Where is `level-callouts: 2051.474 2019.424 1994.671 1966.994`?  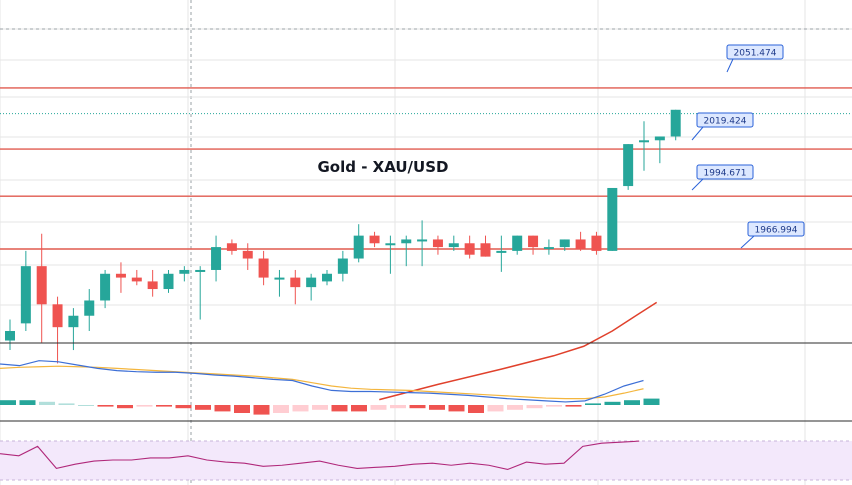
level-callouts: 2051.474 2019.424 1994.671 1966.994 is located at coordinates (748, 146).